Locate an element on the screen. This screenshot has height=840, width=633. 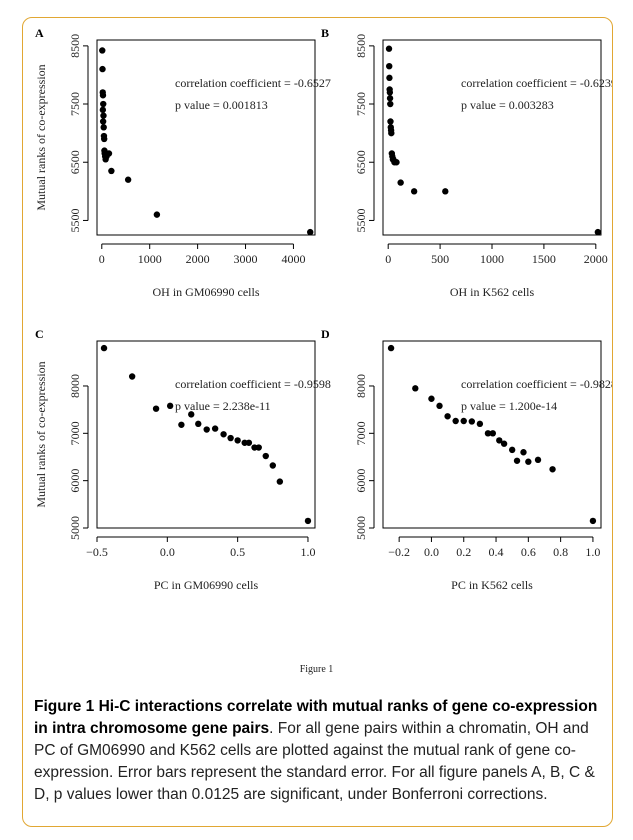
x-tick-label-b: 1500 is located at coordinates (544, 259).